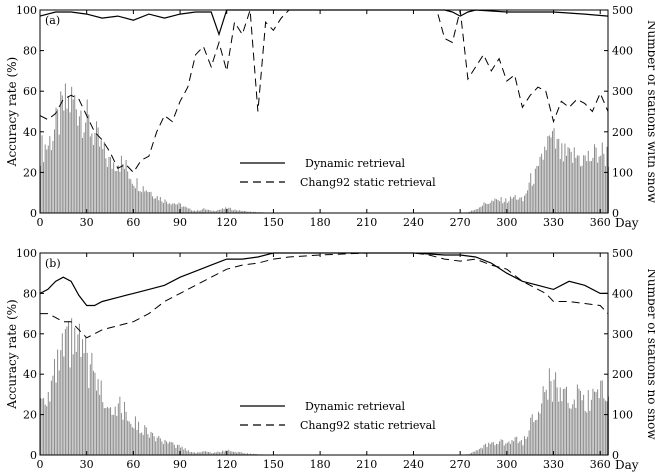 This screenshot has width=655, height=476. What do you see at coordinates (30, 374) in the screenshot?
I see `y-tick-label: 40` at bounding box center [30, 374].